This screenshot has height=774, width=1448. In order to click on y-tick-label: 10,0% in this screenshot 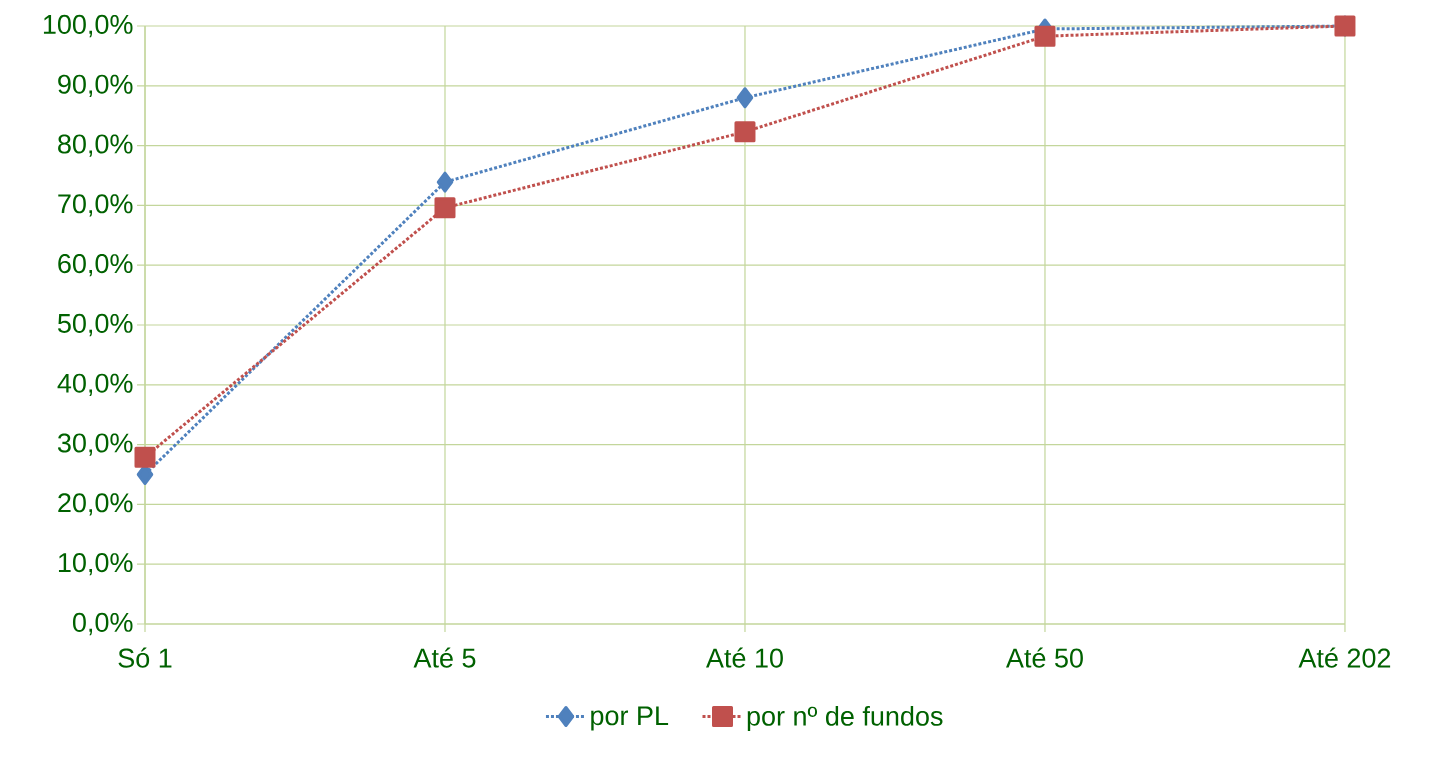, I will do `click(95, 564)`.